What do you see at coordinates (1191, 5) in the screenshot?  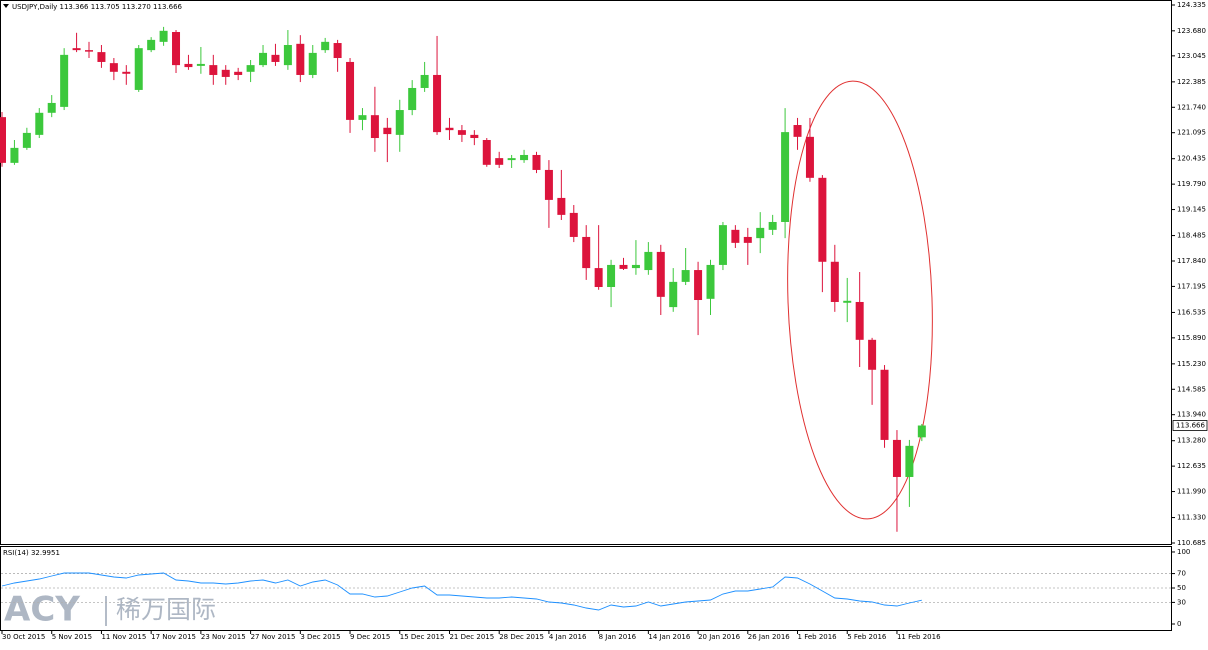 I see `y-tick-label: 124.335` at bounding box center [1191, 5].